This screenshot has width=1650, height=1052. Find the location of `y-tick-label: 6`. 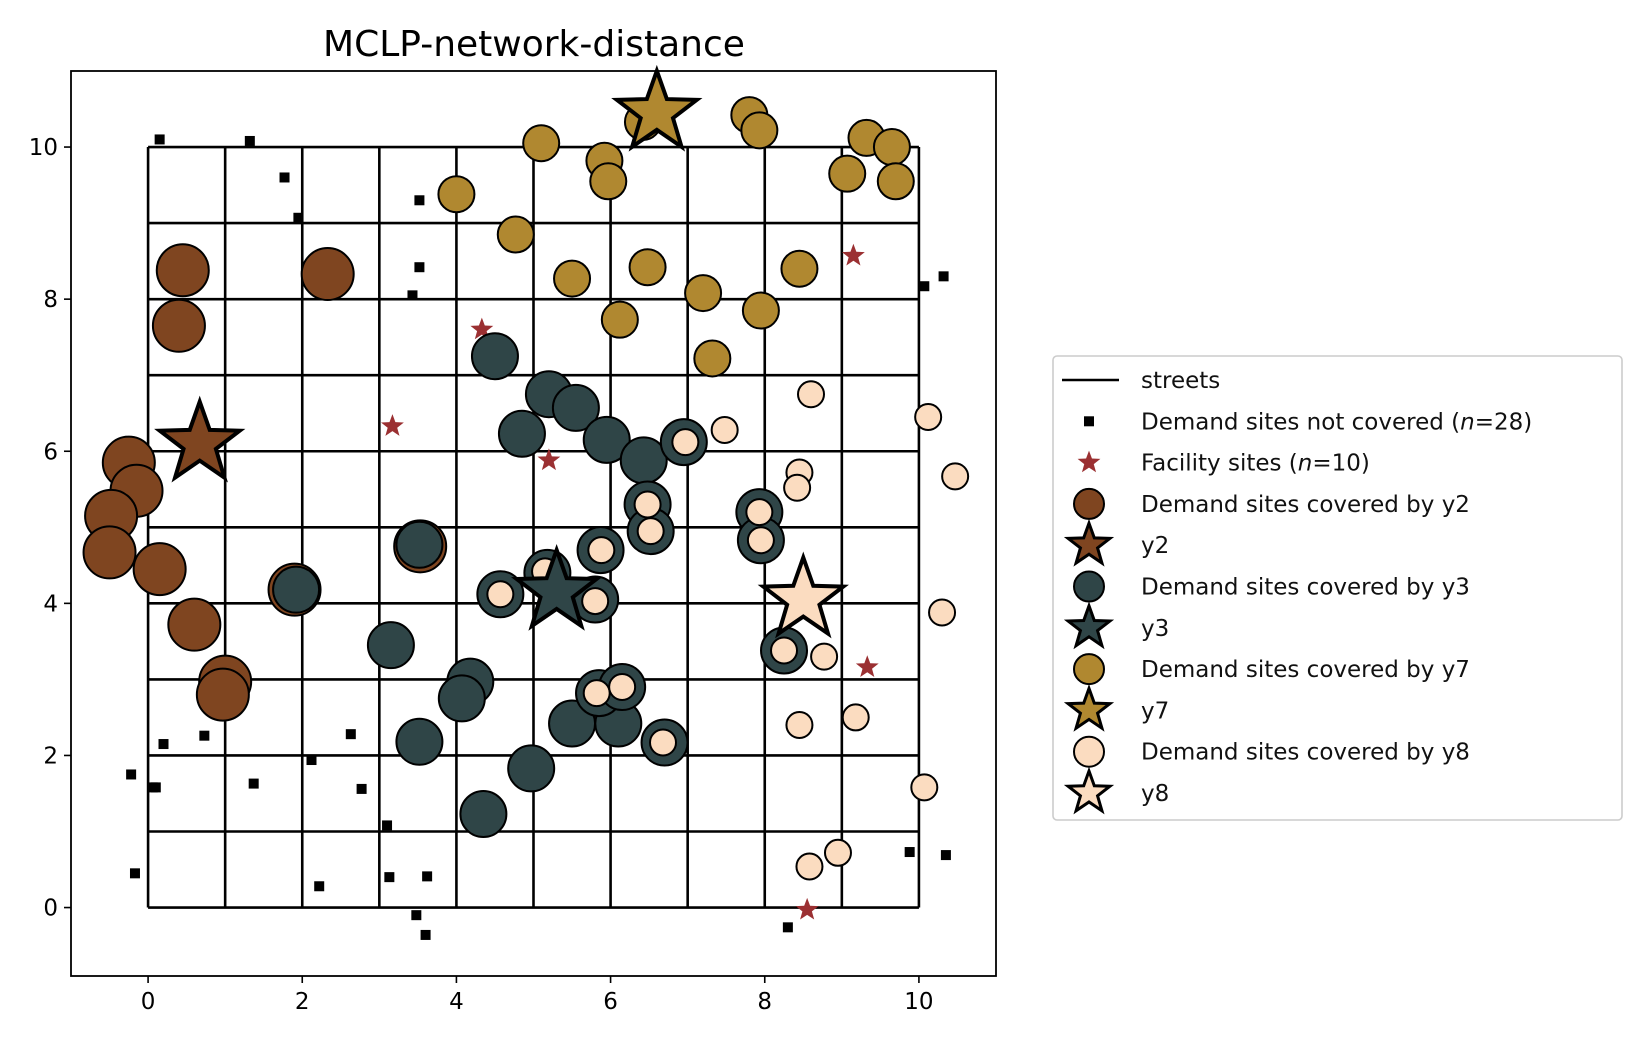

y-tick-label: 6 is located at coordinates (50, 452).